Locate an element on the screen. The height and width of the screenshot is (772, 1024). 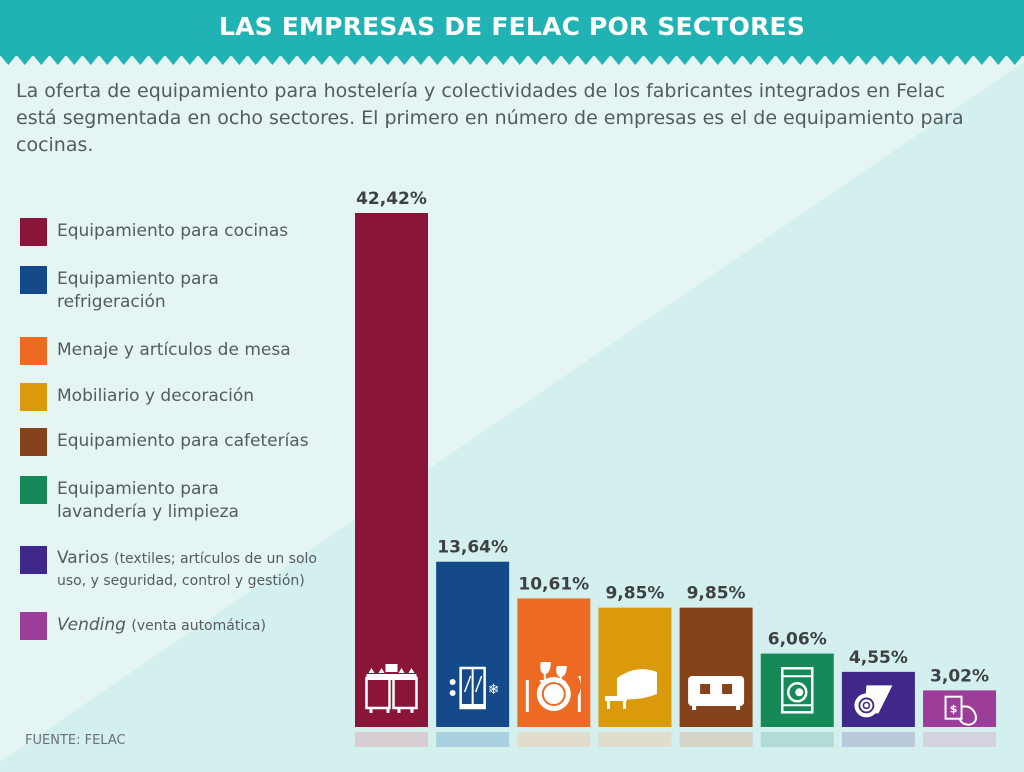
bar-value-label: 42,42% is located at coordinates (391, 199).